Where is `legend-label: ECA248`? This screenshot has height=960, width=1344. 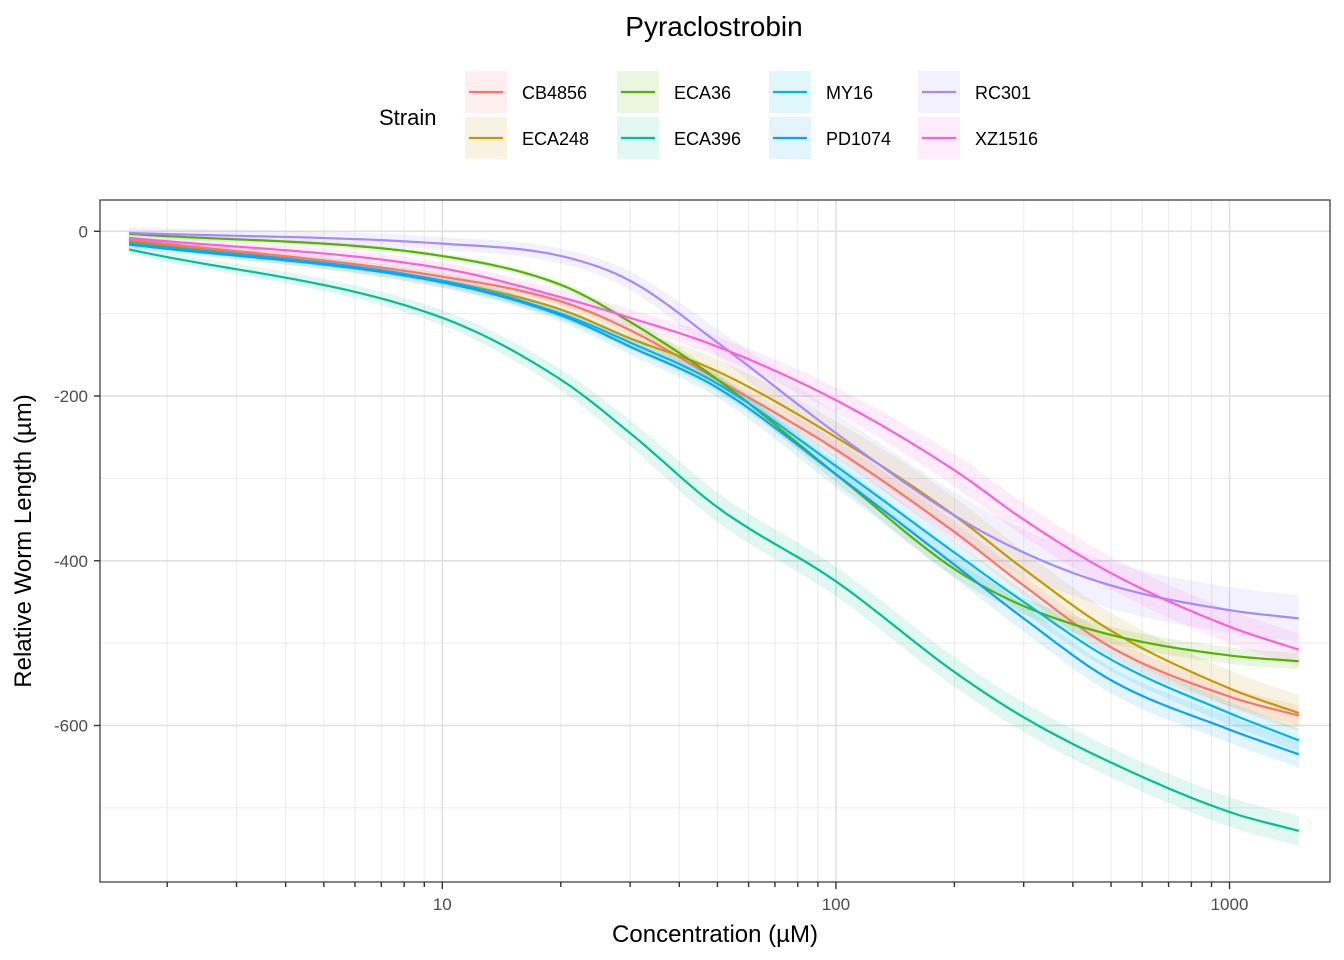
legend-label: ECA248 is located at coordinates (555, 139).